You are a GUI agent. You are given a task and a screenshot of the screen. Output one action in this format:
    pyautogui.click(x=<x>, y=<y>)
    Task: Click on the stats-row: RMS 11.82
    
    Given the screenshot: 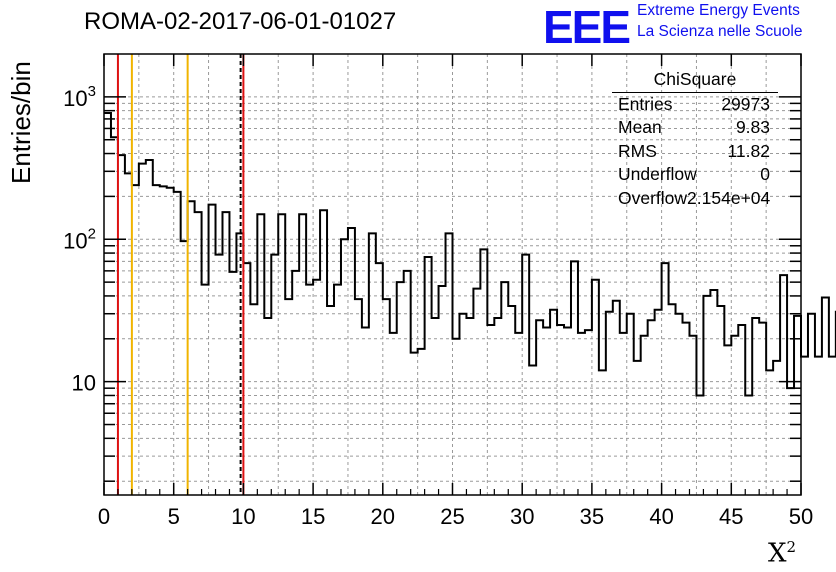 What is the action you would take?
    pyautogui.click(x=694, y=150)
    